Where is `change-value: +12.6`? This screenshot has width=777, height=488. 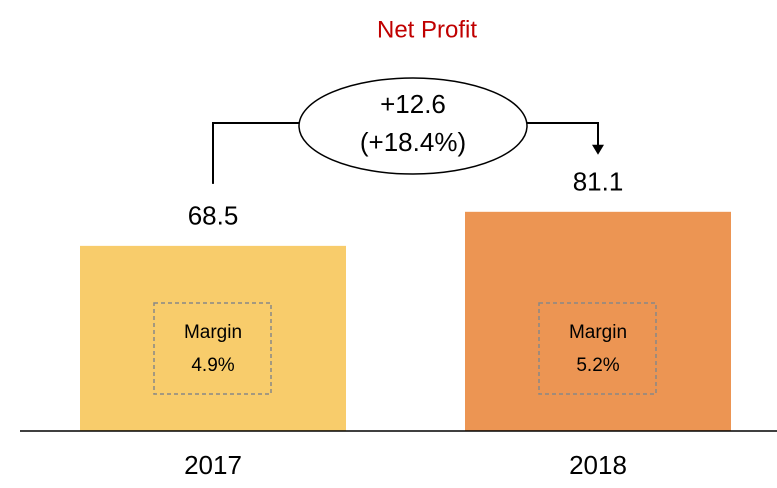 change-value: +12.6 is located at coordinates (413, 104).